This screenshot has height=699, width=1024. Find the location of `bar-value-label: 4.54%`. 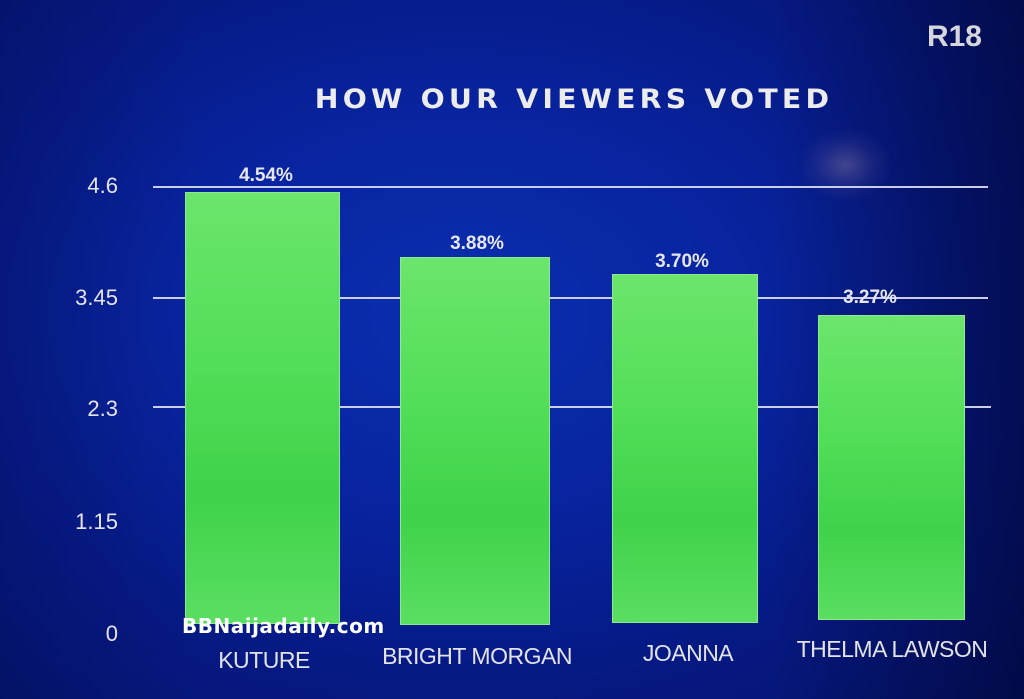

bar-value-label: 4.54% is located at coordinates (266, 175).